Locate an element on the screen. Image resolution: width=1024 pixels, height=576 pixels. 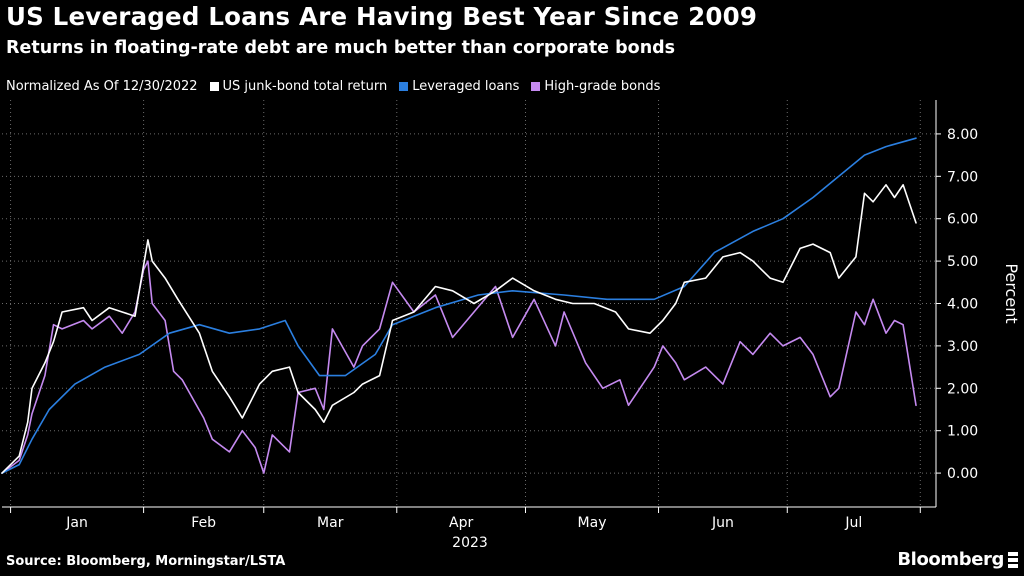
legend-label-highgrade: High-grade bonds is located at coordinates (602, 86).